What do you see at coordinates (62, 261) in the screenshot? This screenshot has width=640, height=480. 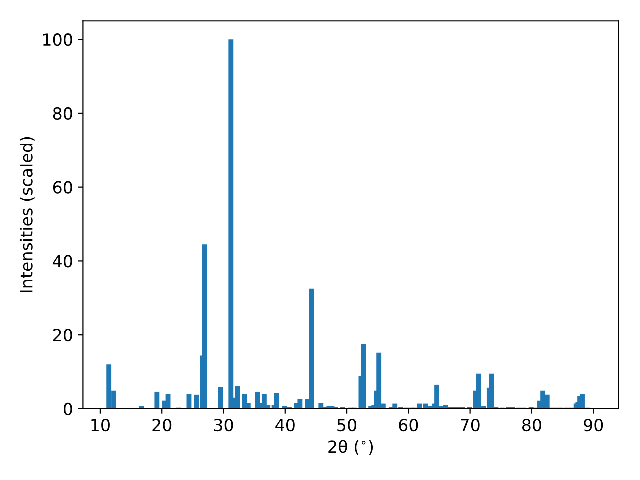 I see `y-tick-label: 40` at bounding box center [62, 261].